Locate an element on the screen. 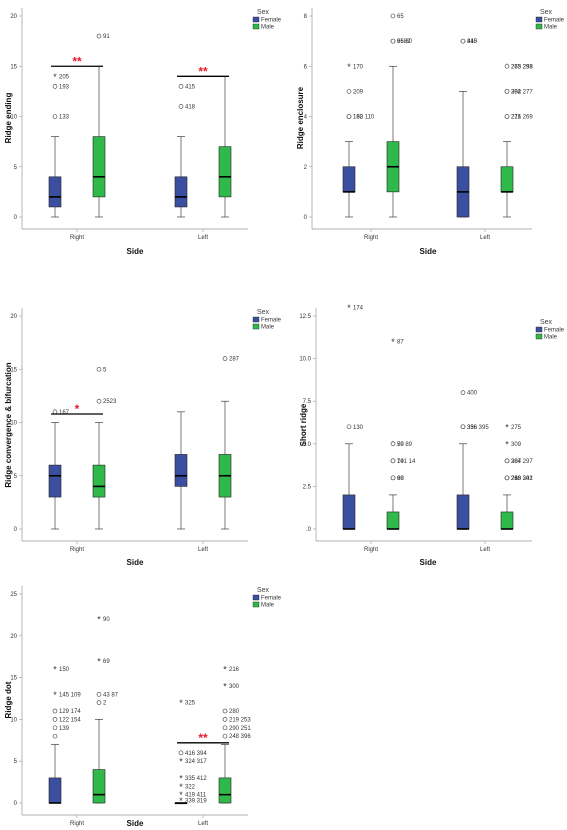 The height and width of the screenshot is (830, 567). outlier-label: 260 is located at coordinates (516, 479).